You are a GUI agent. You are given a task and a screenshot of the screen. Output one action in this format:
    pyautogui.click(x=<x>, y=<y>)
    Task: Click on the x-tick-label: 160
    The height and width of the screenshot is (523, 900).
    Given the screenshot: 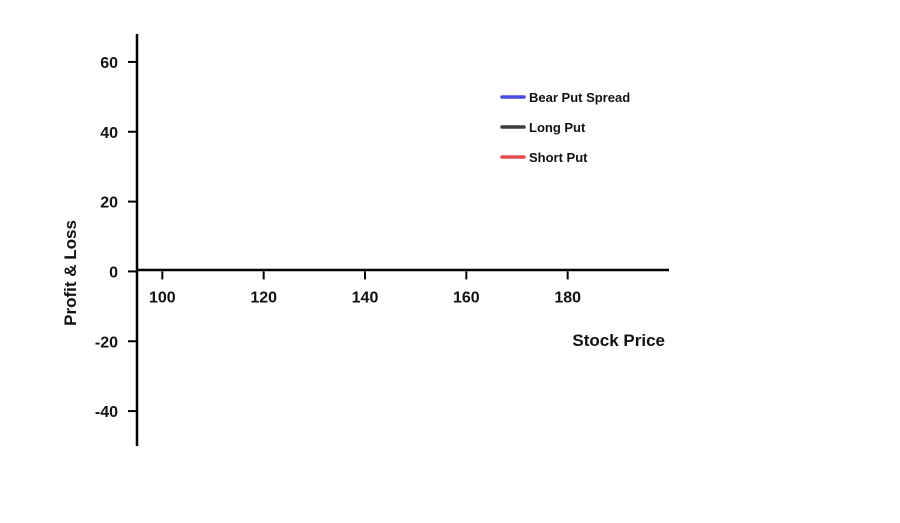 What is the action you would take?
    pyautogui.click(x=466, y=297)
    